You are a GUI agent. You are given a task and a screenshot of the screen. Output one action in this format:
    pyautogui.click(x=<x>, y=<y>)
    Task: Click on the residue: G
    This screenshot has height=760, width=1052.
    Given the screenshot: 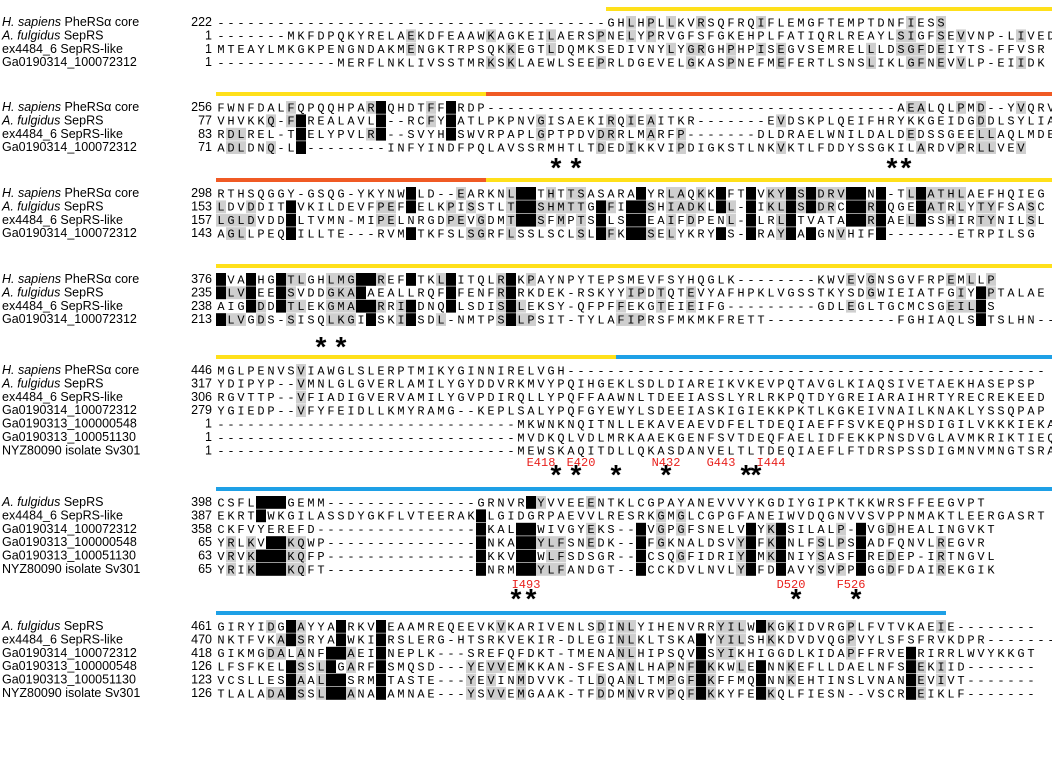 What is the action you would take?
    pyautogui.click(x=430, y=221)
    